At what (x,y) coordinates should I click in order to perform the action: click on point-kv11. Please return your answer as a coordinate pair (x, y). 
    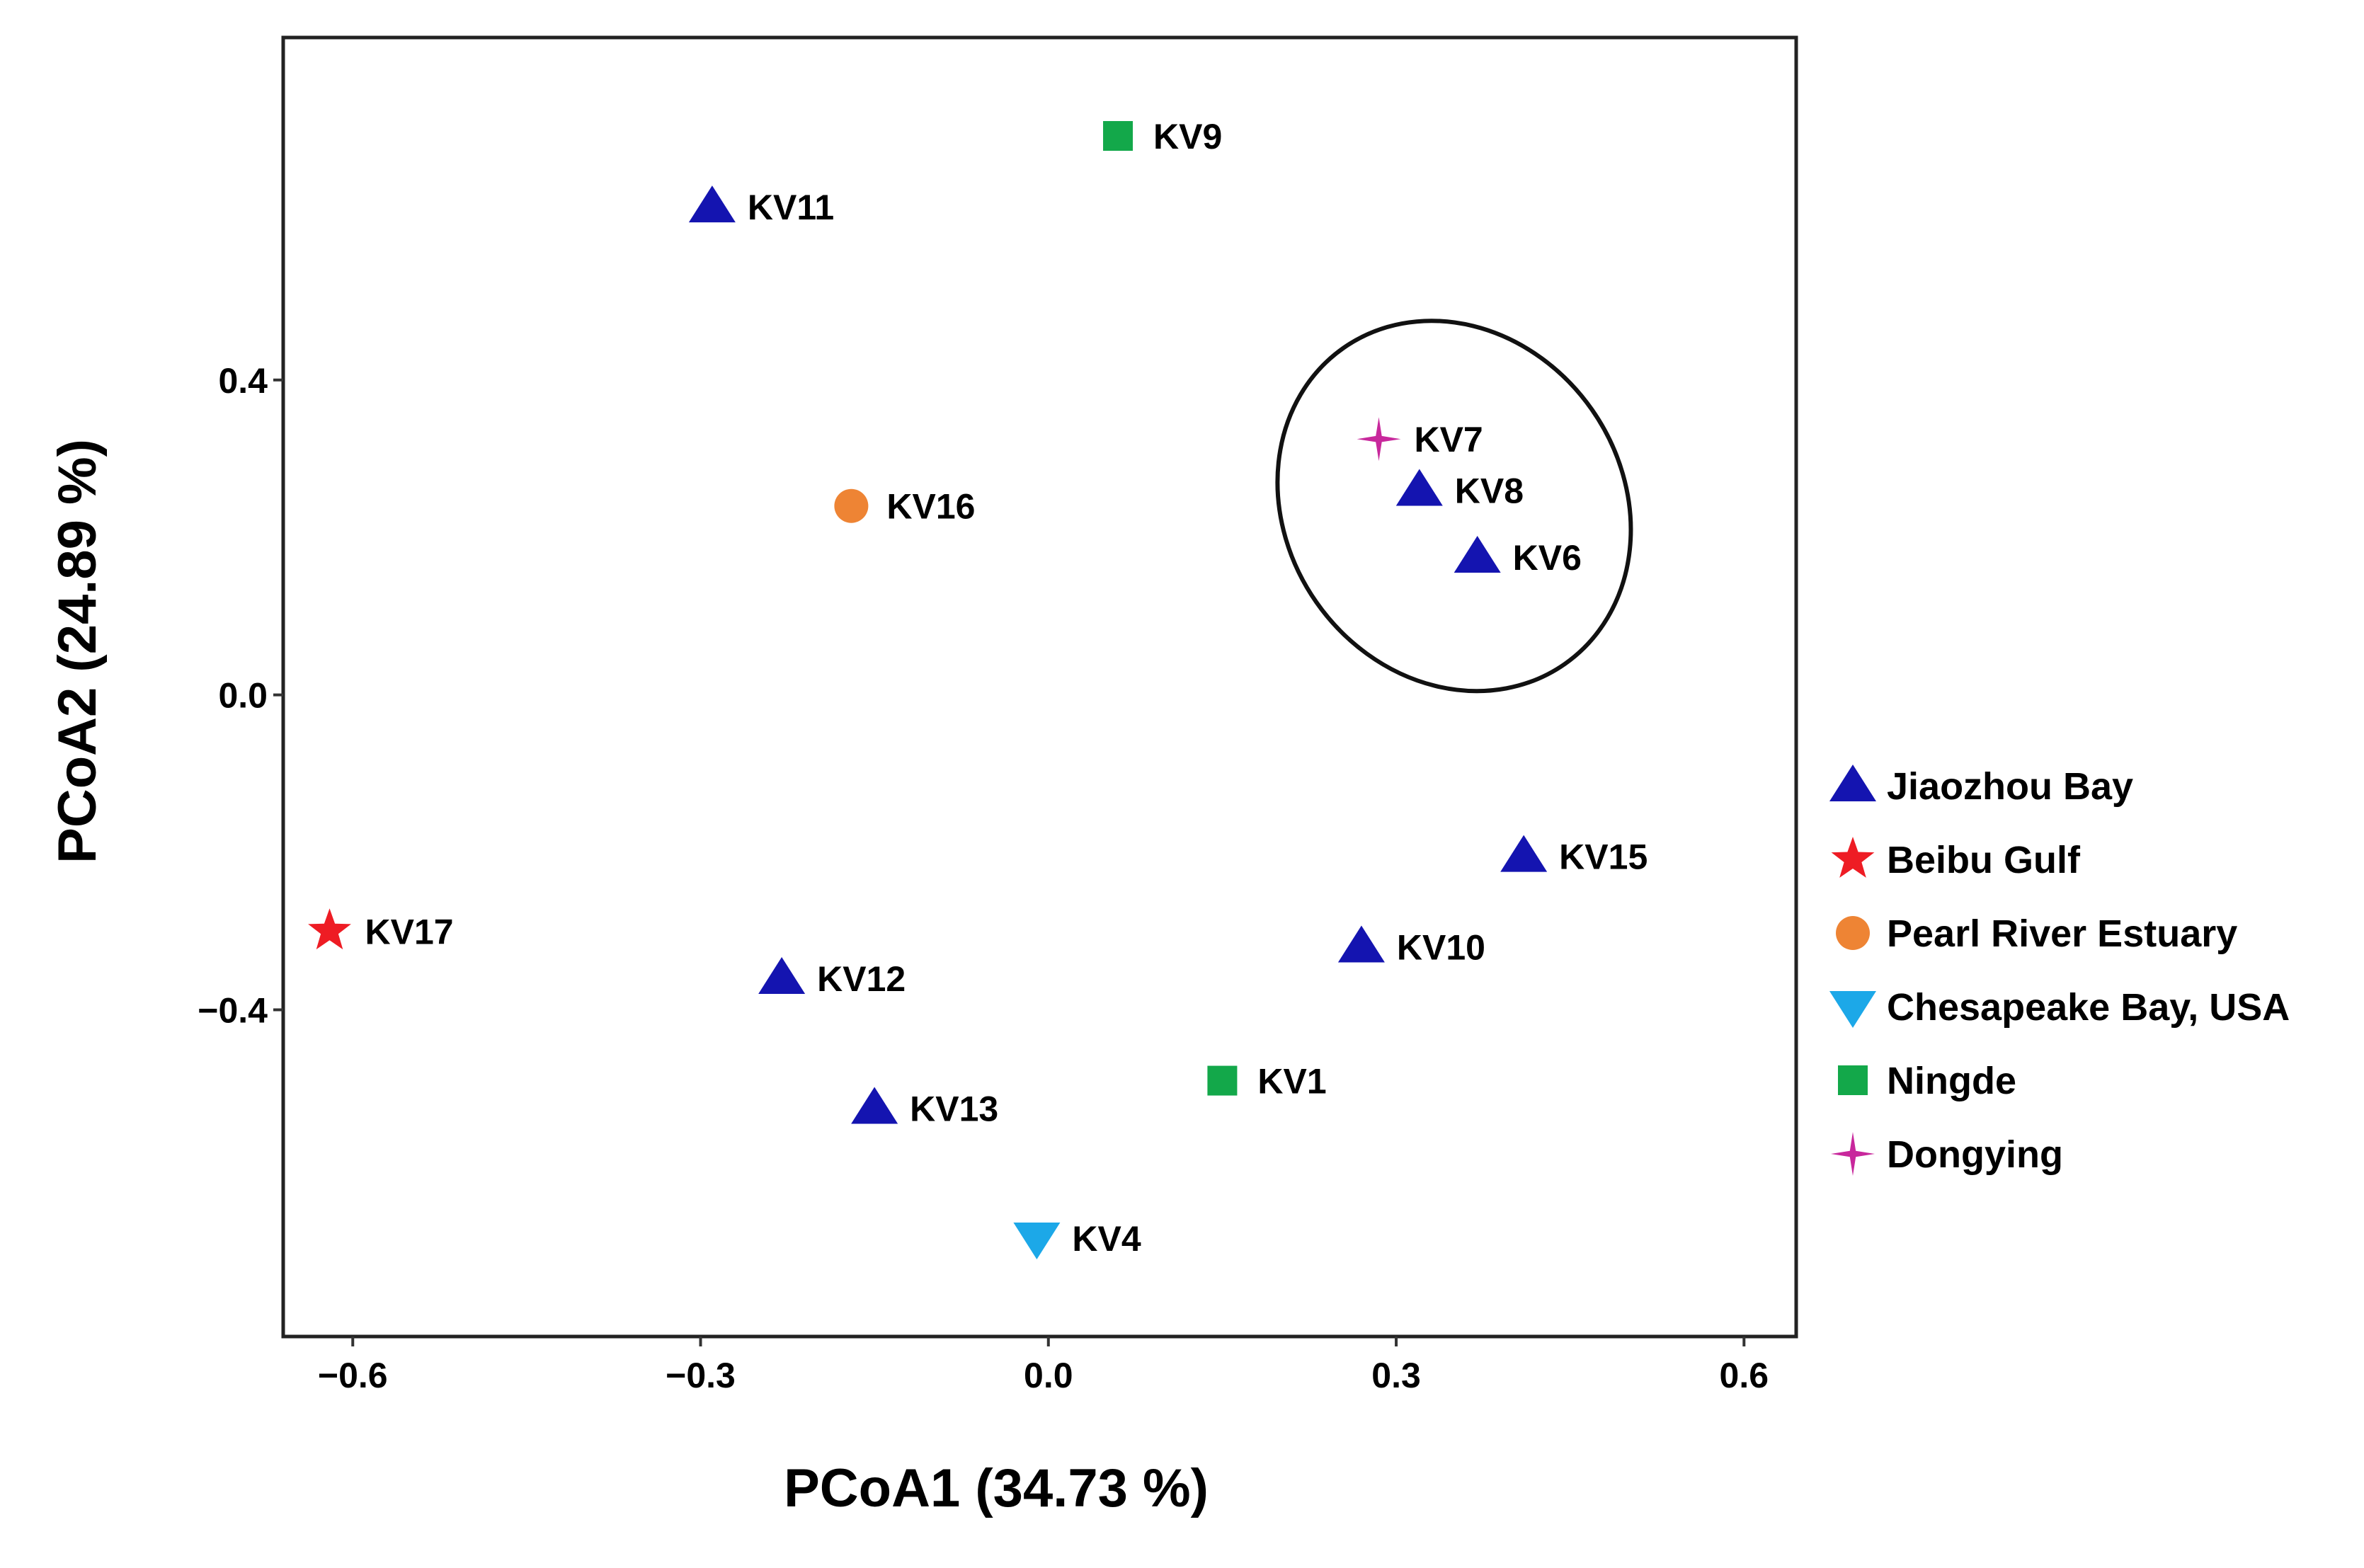
    Looking at the image, I should click on (712, 204).